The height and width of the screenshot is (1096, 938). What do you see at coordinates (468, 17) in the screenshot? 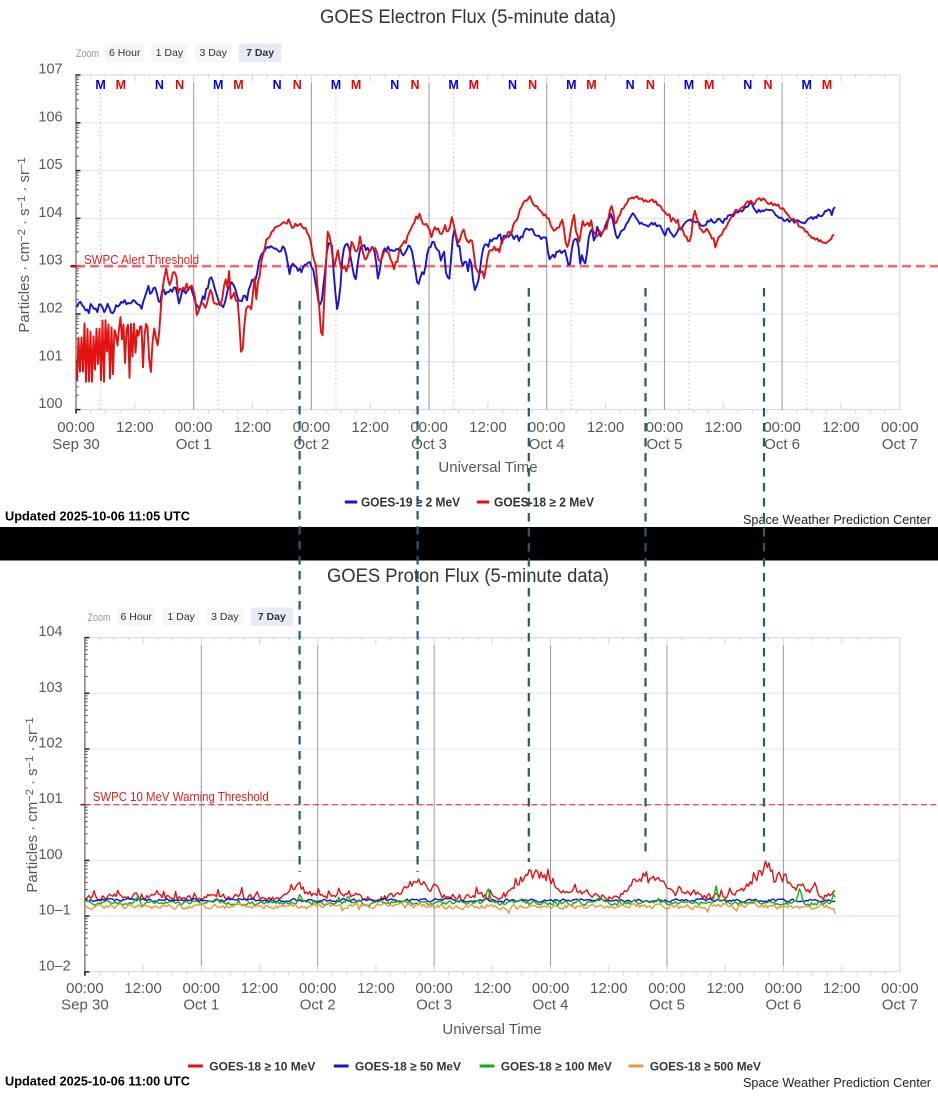
I see `svg-text:GOES Electron Flux (5-minute d: GOES Electron Flux (5-minute data)` at bounding box center [468, 17].